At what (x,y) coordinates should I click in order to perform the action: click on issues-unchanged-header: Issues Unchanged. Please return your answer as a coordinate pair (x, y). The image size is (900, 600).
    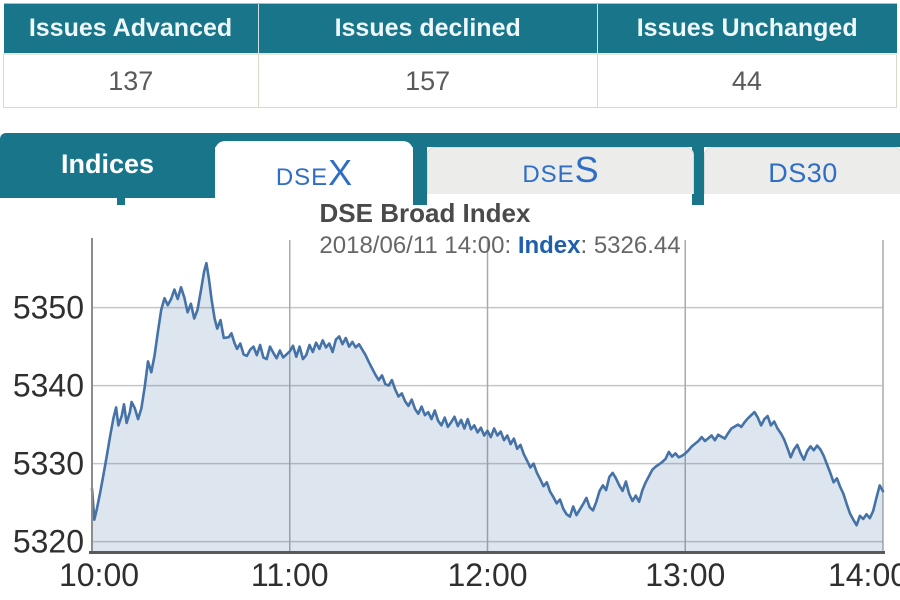
    Looking at the image, I should click on (746, 28).